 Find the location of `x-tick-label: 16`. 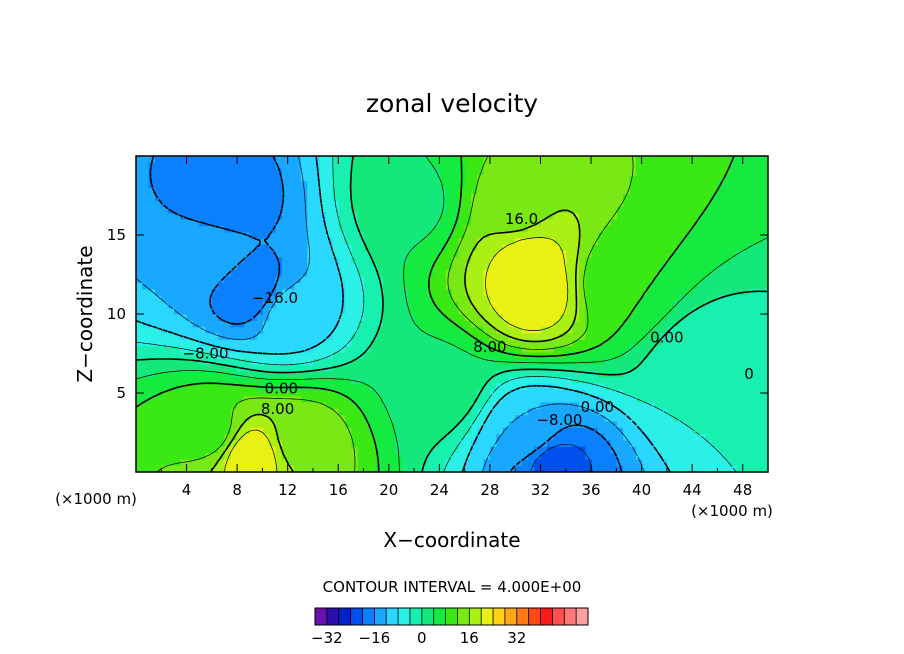

x-tick-label: 16 is located at coordinates (338, 490).